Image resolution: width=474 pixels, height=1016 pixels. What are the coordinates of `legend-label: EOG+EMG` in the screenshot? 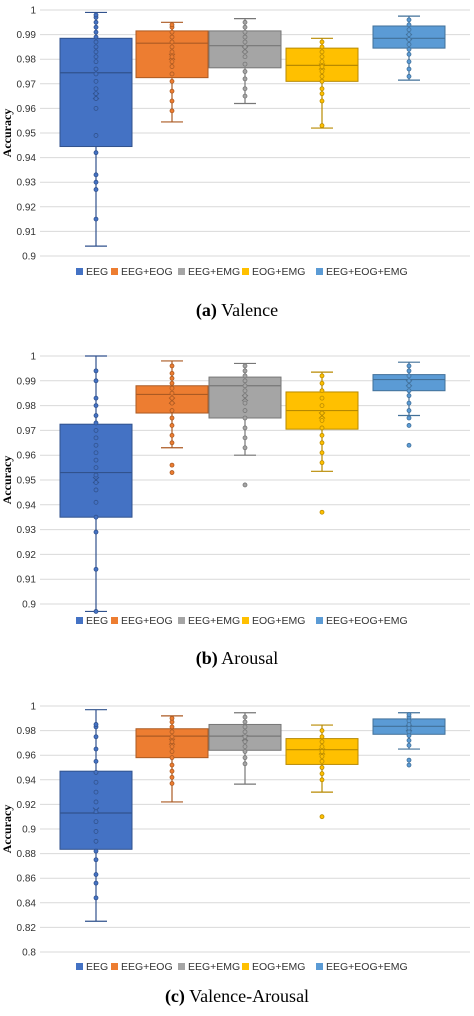 It's located at (278, 272).